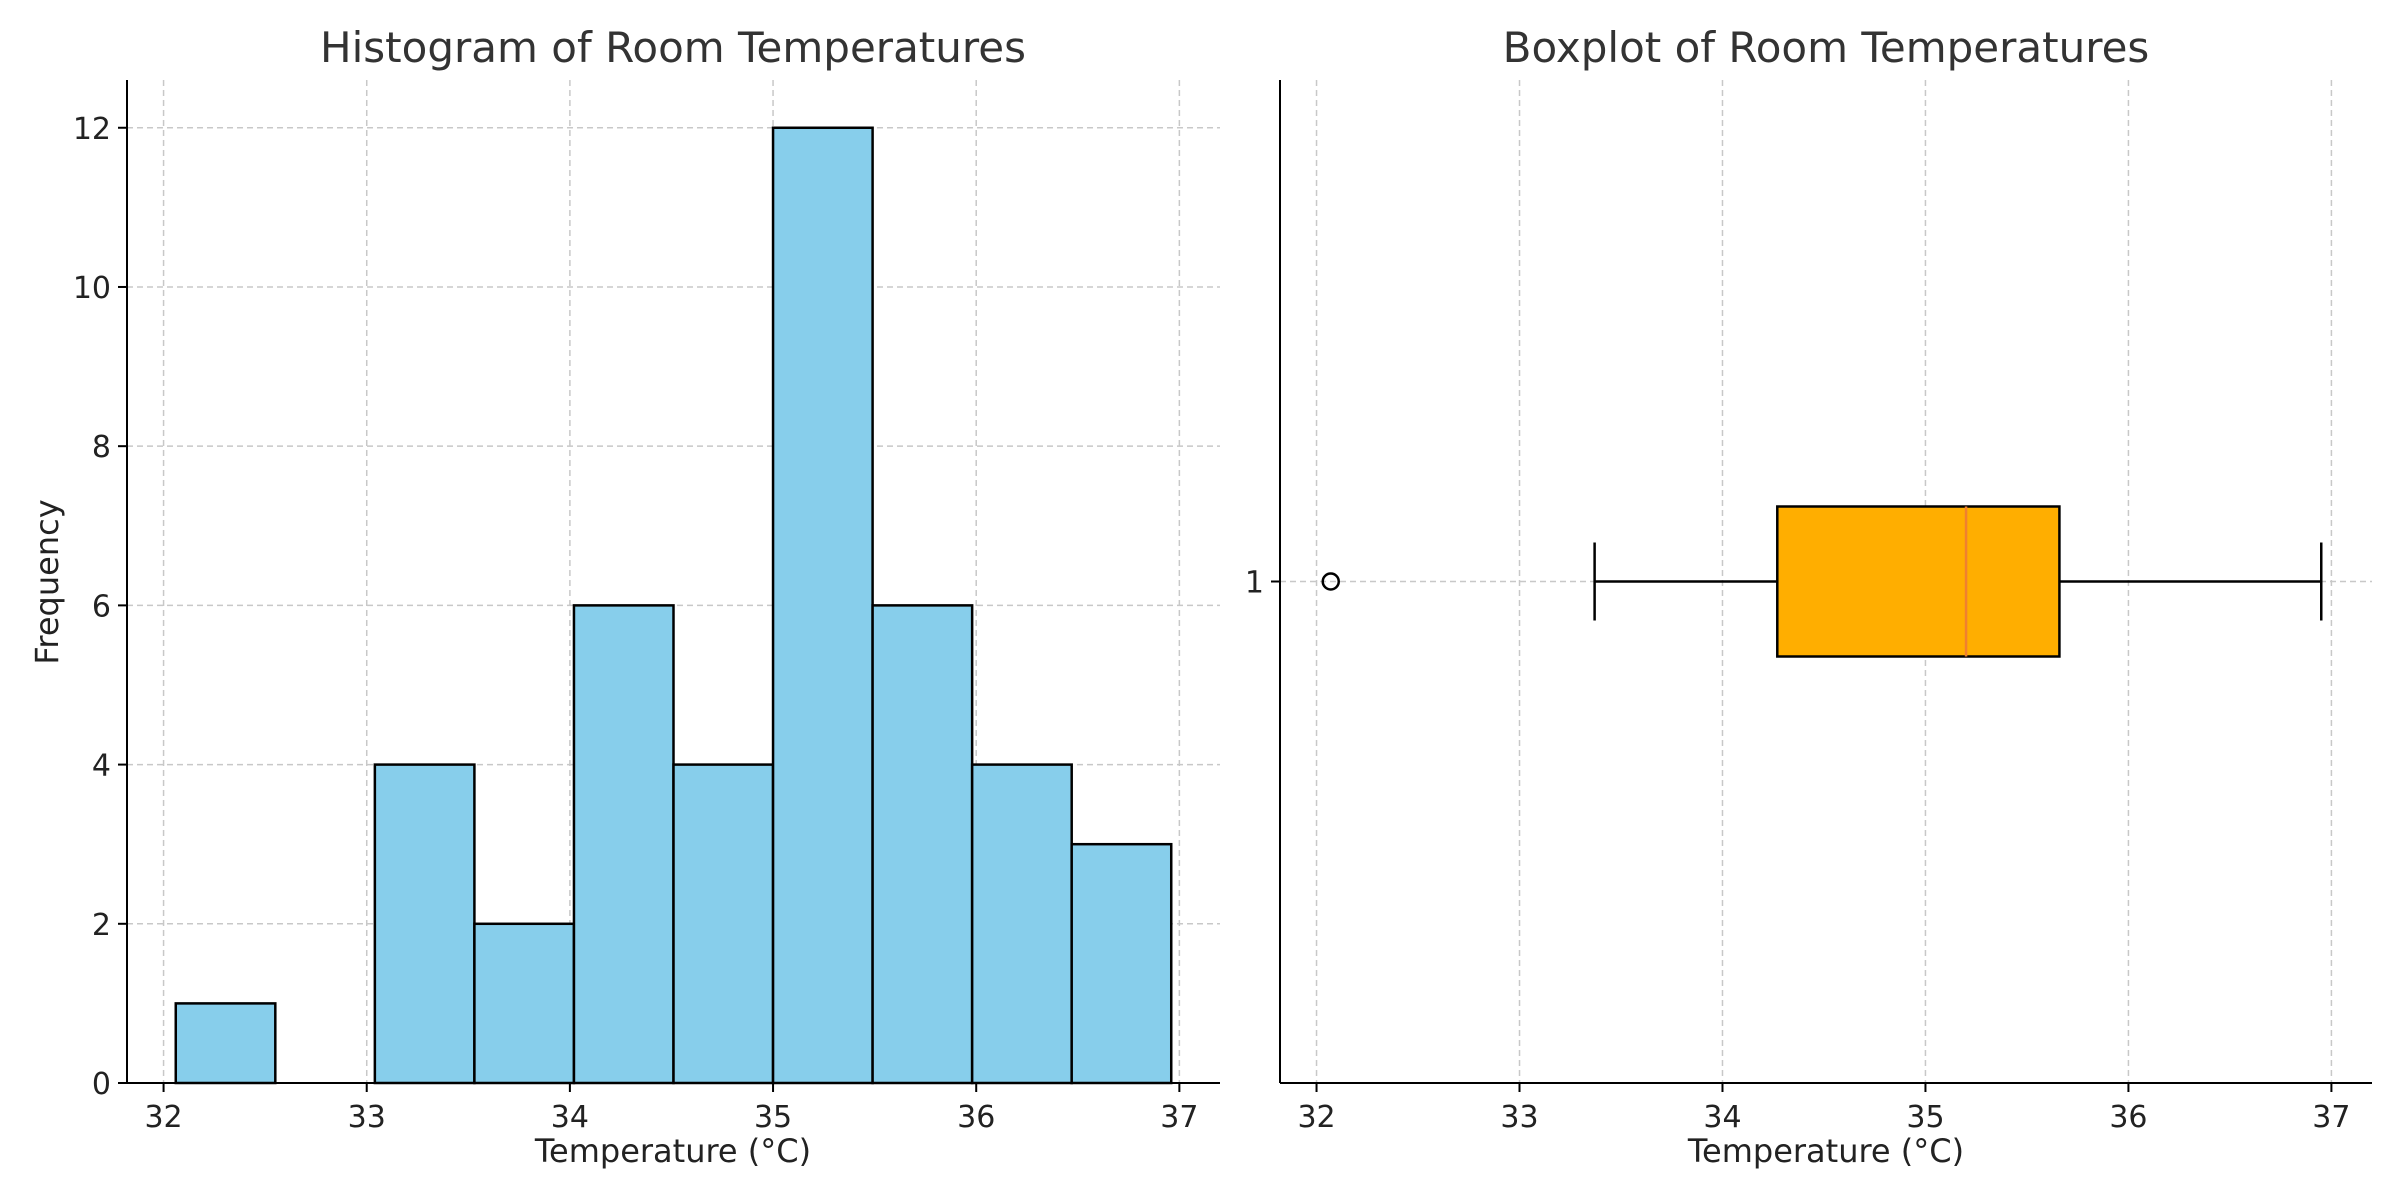  Describe the element at coordinates (1519, 1117) in the screenshot. I see `boxplot-x-tick-label: 33` at that location.